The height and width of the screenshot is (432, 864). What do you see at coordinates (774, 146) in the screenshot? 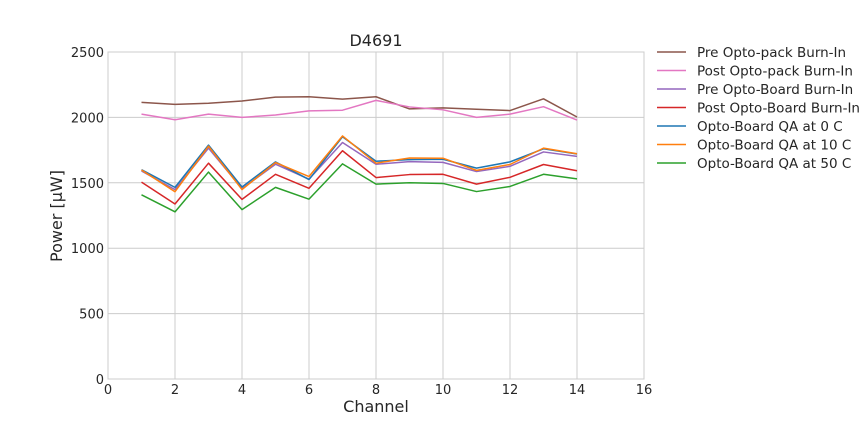
I see `legend-label: Opto-Board QA at 10 C` at bounding box center [774, 146].